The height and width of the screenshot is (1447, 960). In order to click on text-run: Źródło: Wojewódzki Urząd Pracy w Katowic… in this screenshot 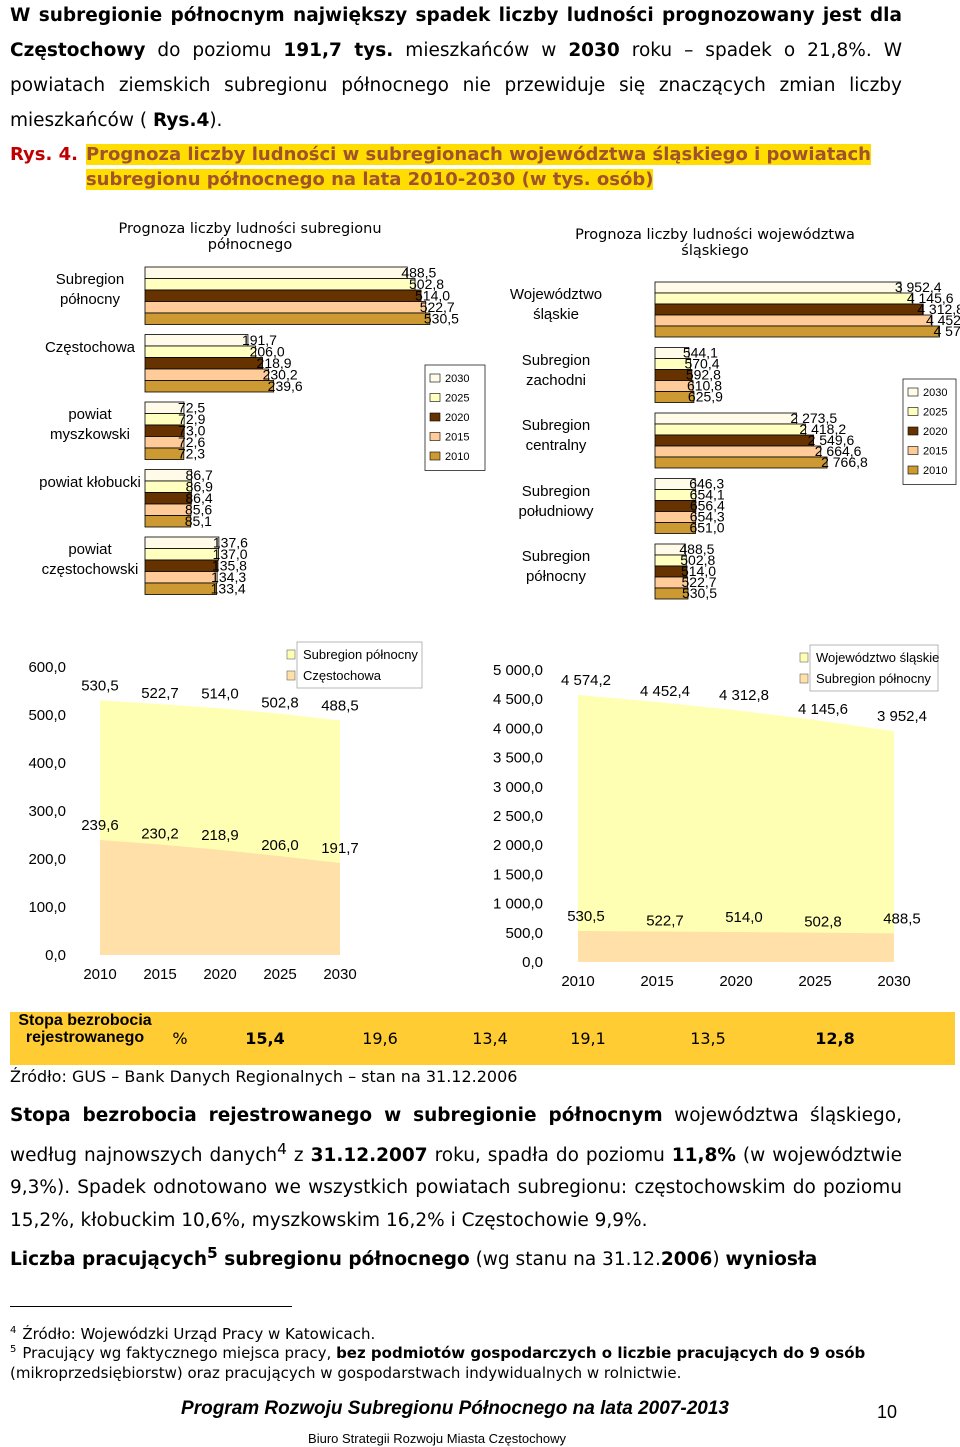, I will do `click(199, 1334)`.